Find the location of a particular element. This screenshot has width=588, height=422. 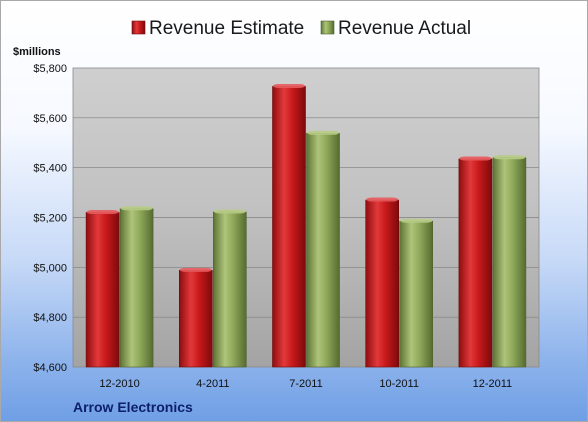

legend-label-estimate: Revenue Estimate is located at coordinates (226, 28).